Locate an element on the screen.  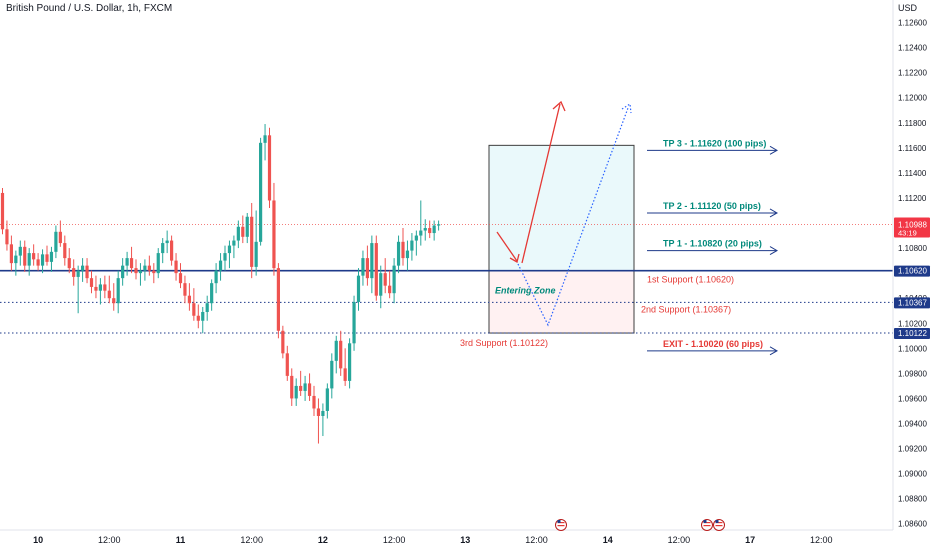
x-tick-label: 12 is located at coordinates (323, 540).